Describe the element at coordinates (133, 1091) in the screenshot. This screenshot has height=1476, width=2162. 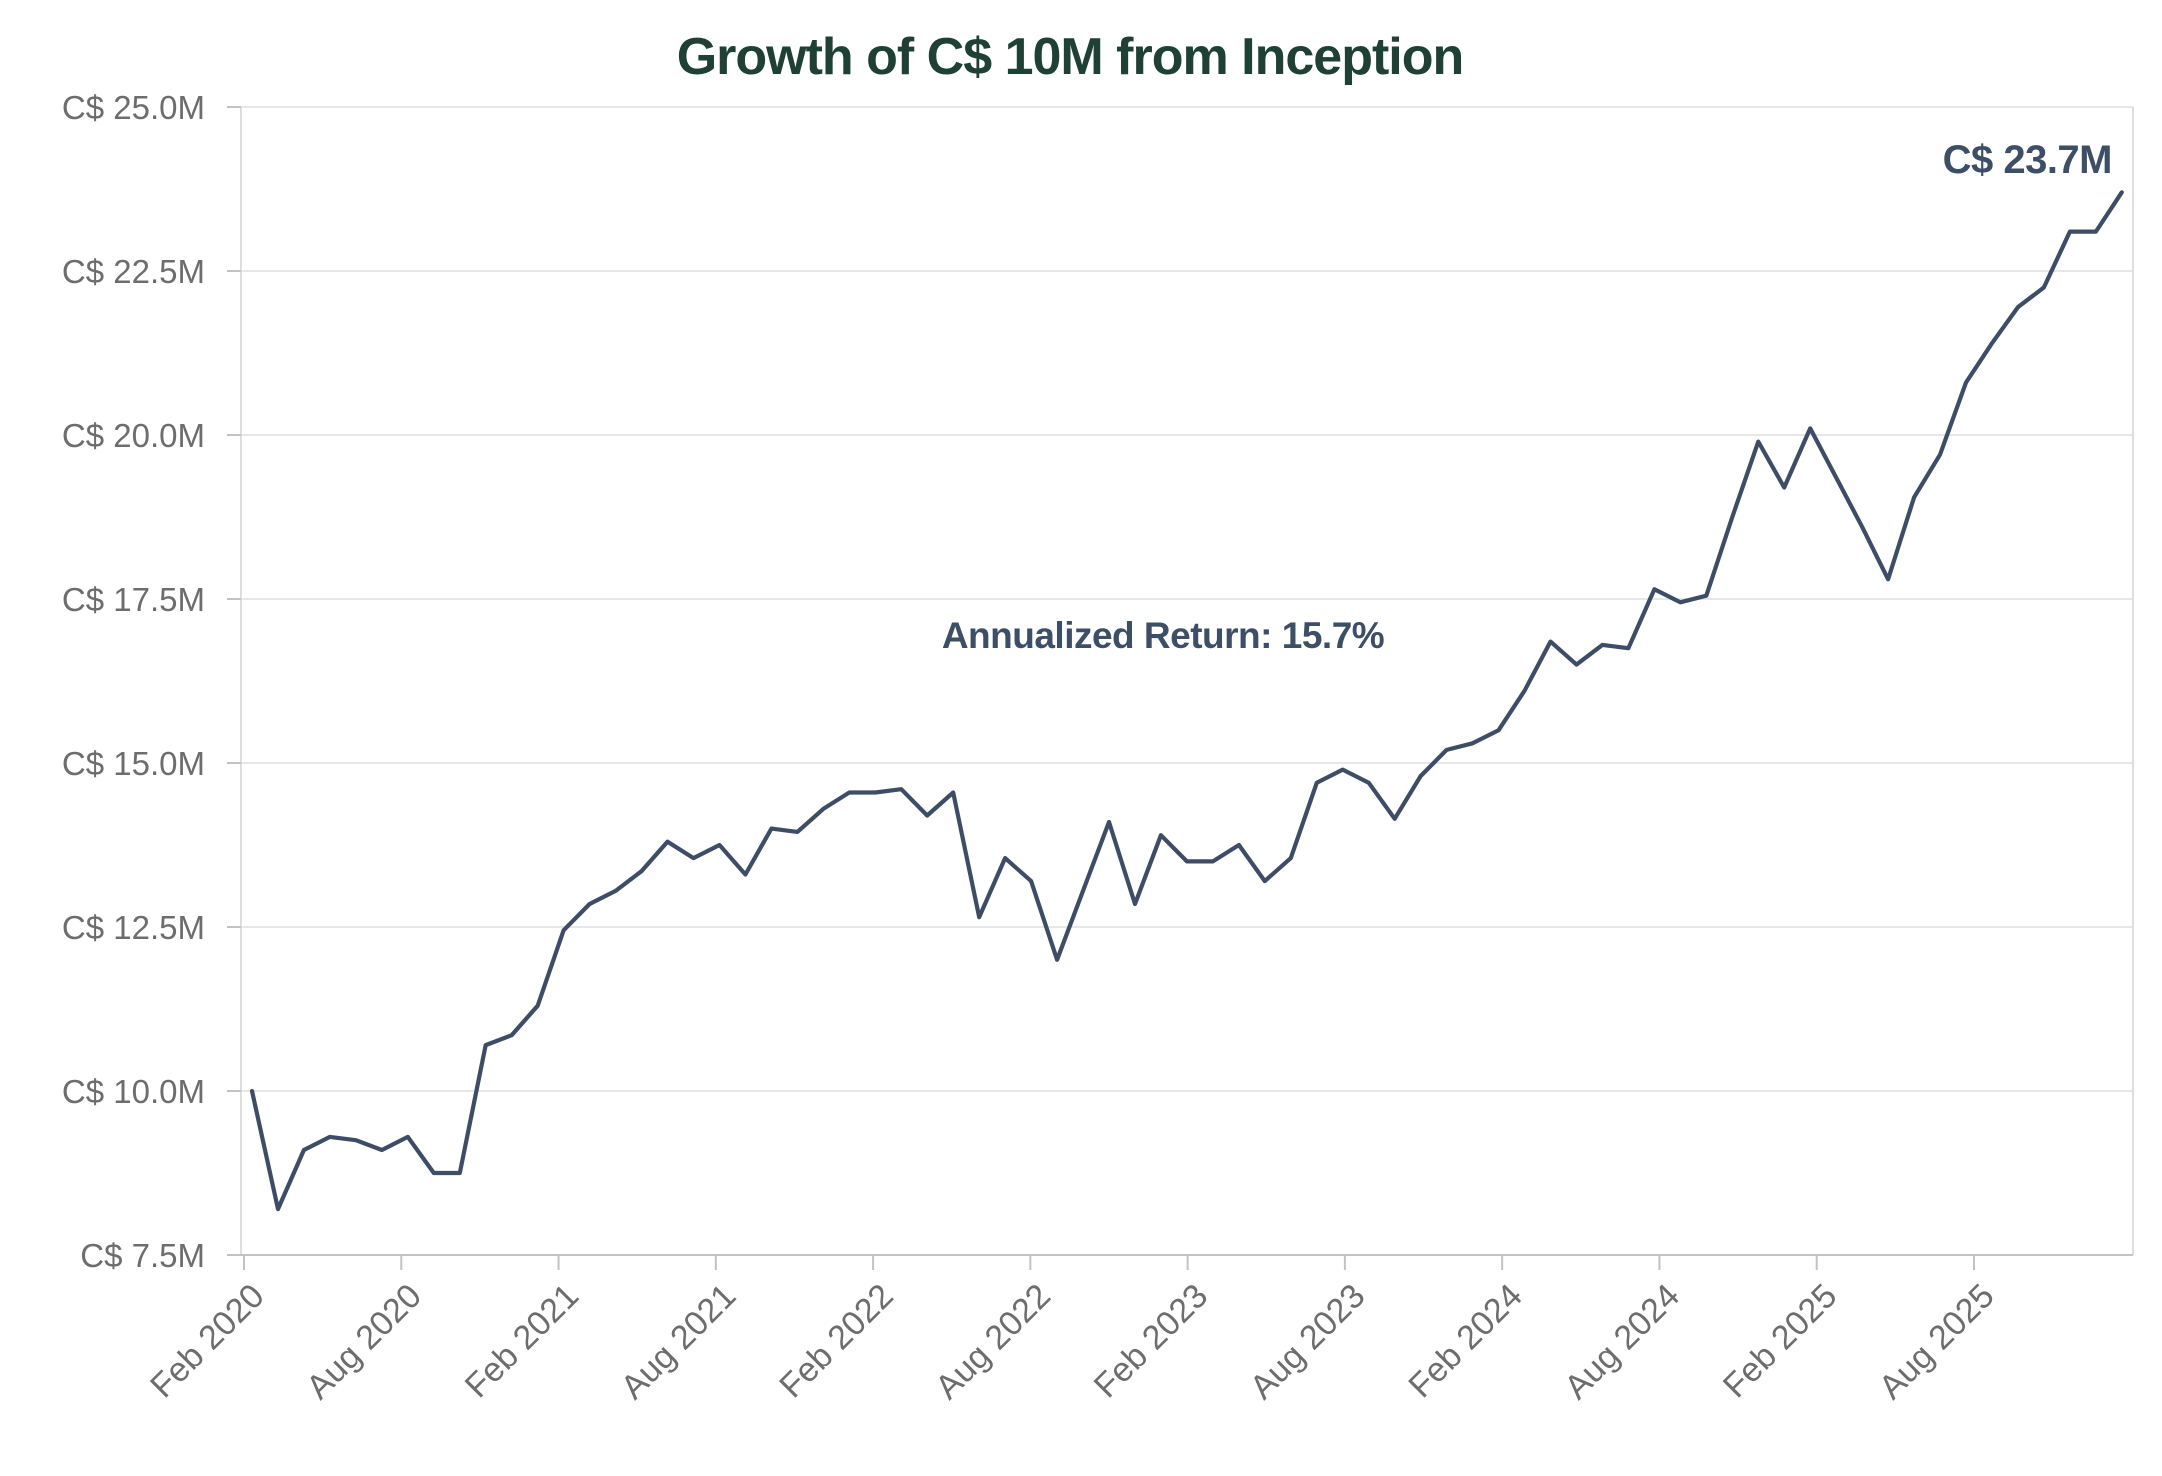
I see `y-tick-label: C$ 10.0M` at that location.